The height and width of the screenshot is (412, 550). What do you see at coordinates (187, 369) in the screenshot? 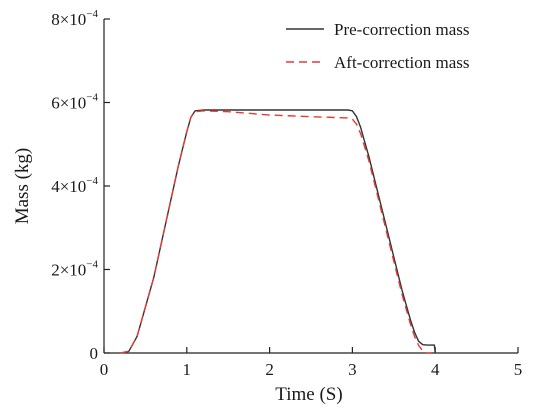
I see `x-tick-label: 1` at bounding box center [187, 369].